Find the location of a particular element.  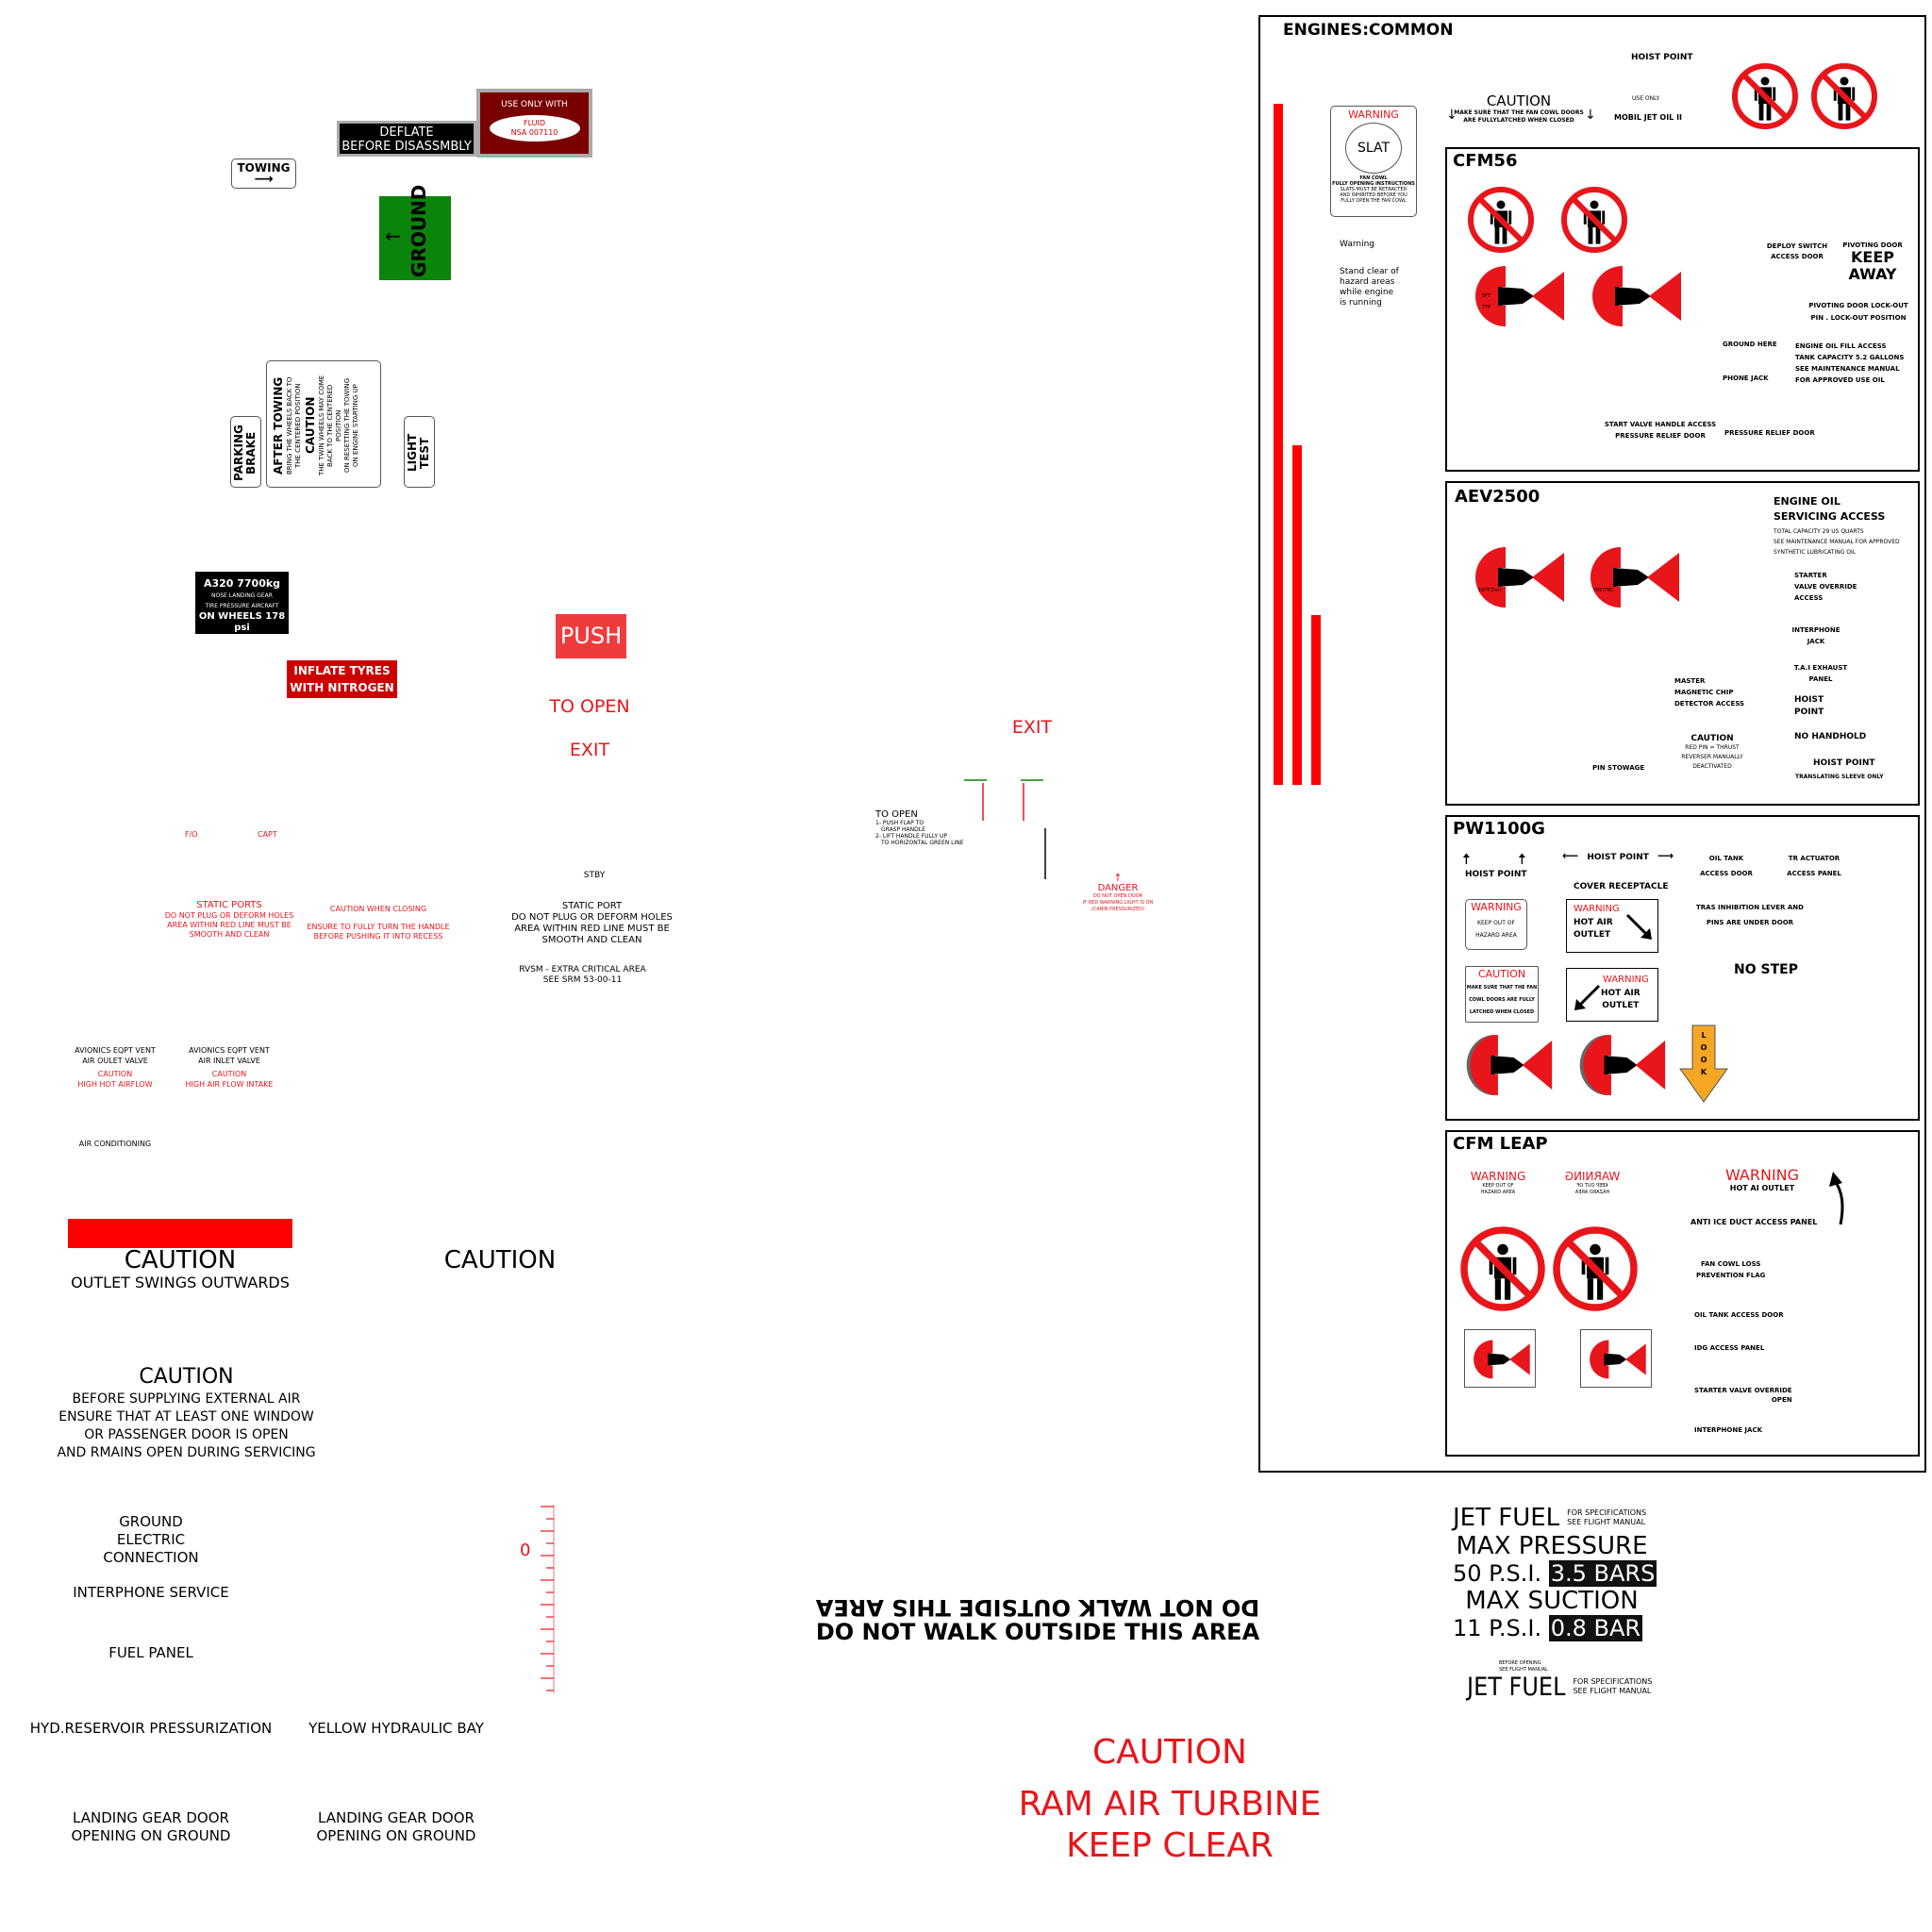

caution-closing-l2: BEFORE PUSHING IT INTO RECESS is located at coordinates (378, 937).